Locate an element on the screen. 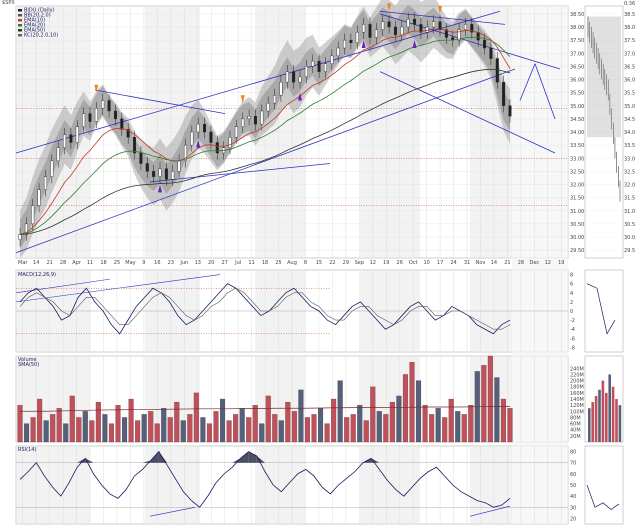  rsi-legend: RSI(14) is located at coordinates (27, 450).